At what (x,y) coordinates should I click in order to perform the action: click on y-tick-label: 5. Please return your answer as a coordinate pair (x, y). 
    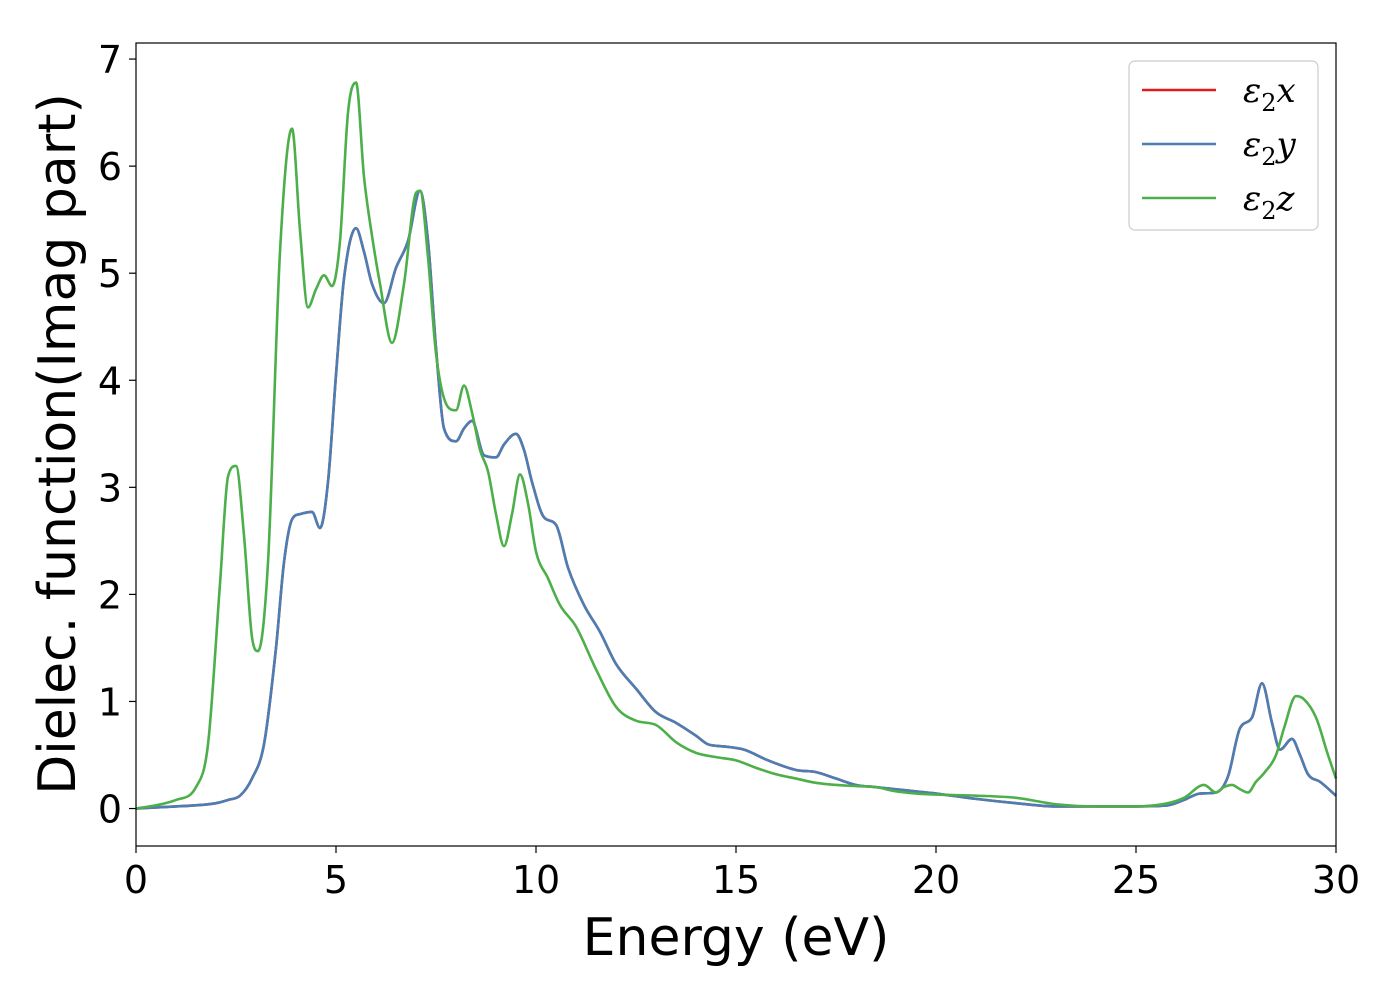
    Looking at the image, I should click on (110, 274).